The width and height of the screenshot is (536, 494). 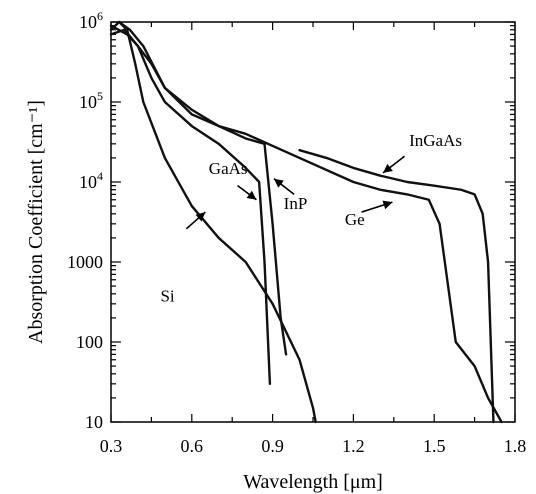 I want to click on y-tick-label-exponent: 4, so click(x=100, y=176).